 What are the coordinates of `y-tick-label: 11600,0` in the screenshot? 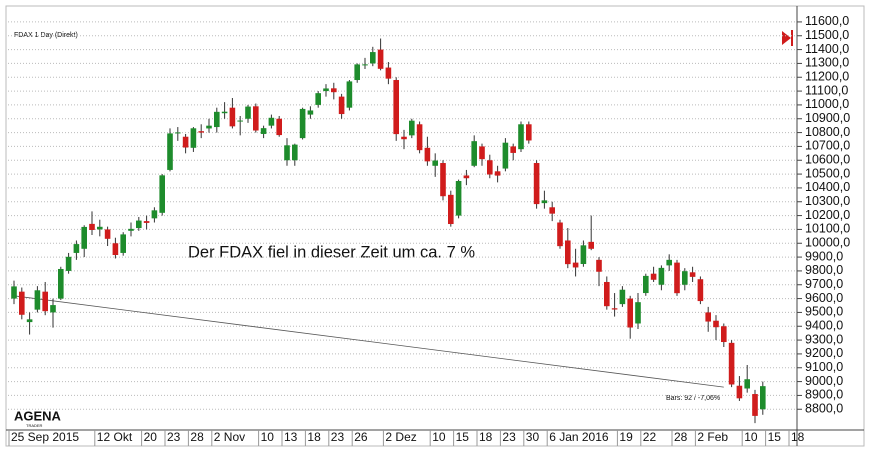 It's located at (827, 21).